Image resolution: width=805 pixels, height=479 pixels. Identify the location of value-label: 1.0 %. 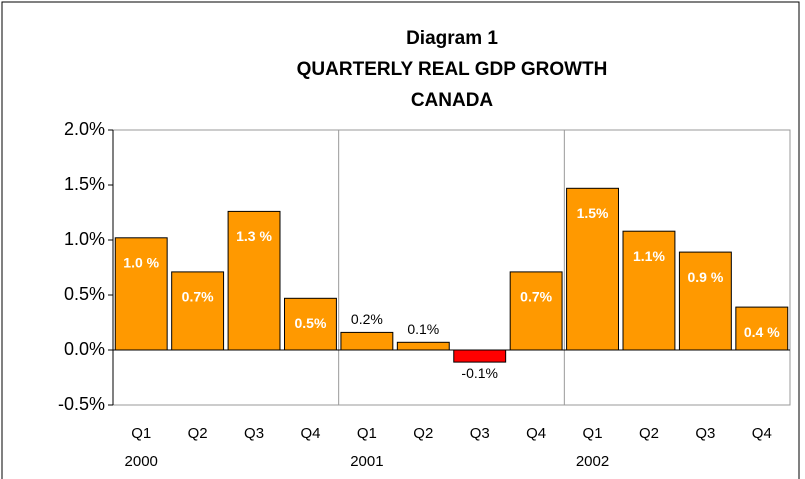
(141, 263).